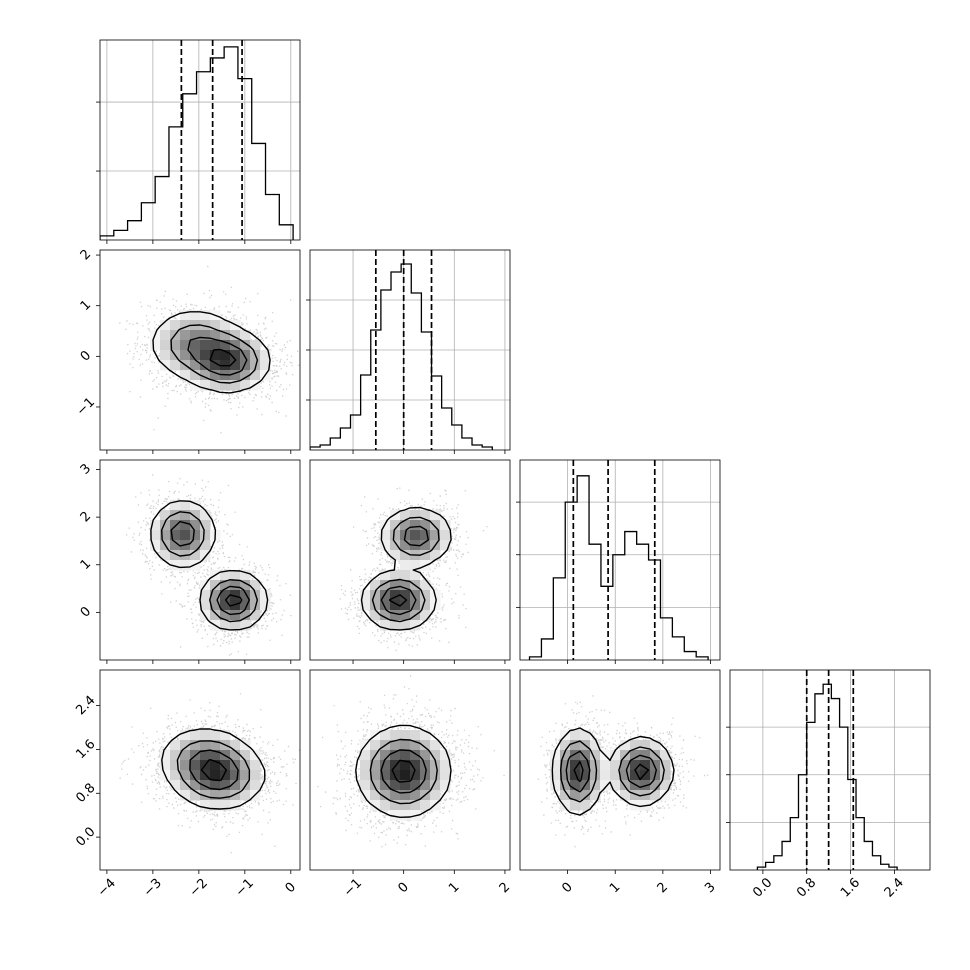 Image resolution: width=970 pixels, height=970 pixels. I want to click on y-tick-label: 2, so click(86, 255).